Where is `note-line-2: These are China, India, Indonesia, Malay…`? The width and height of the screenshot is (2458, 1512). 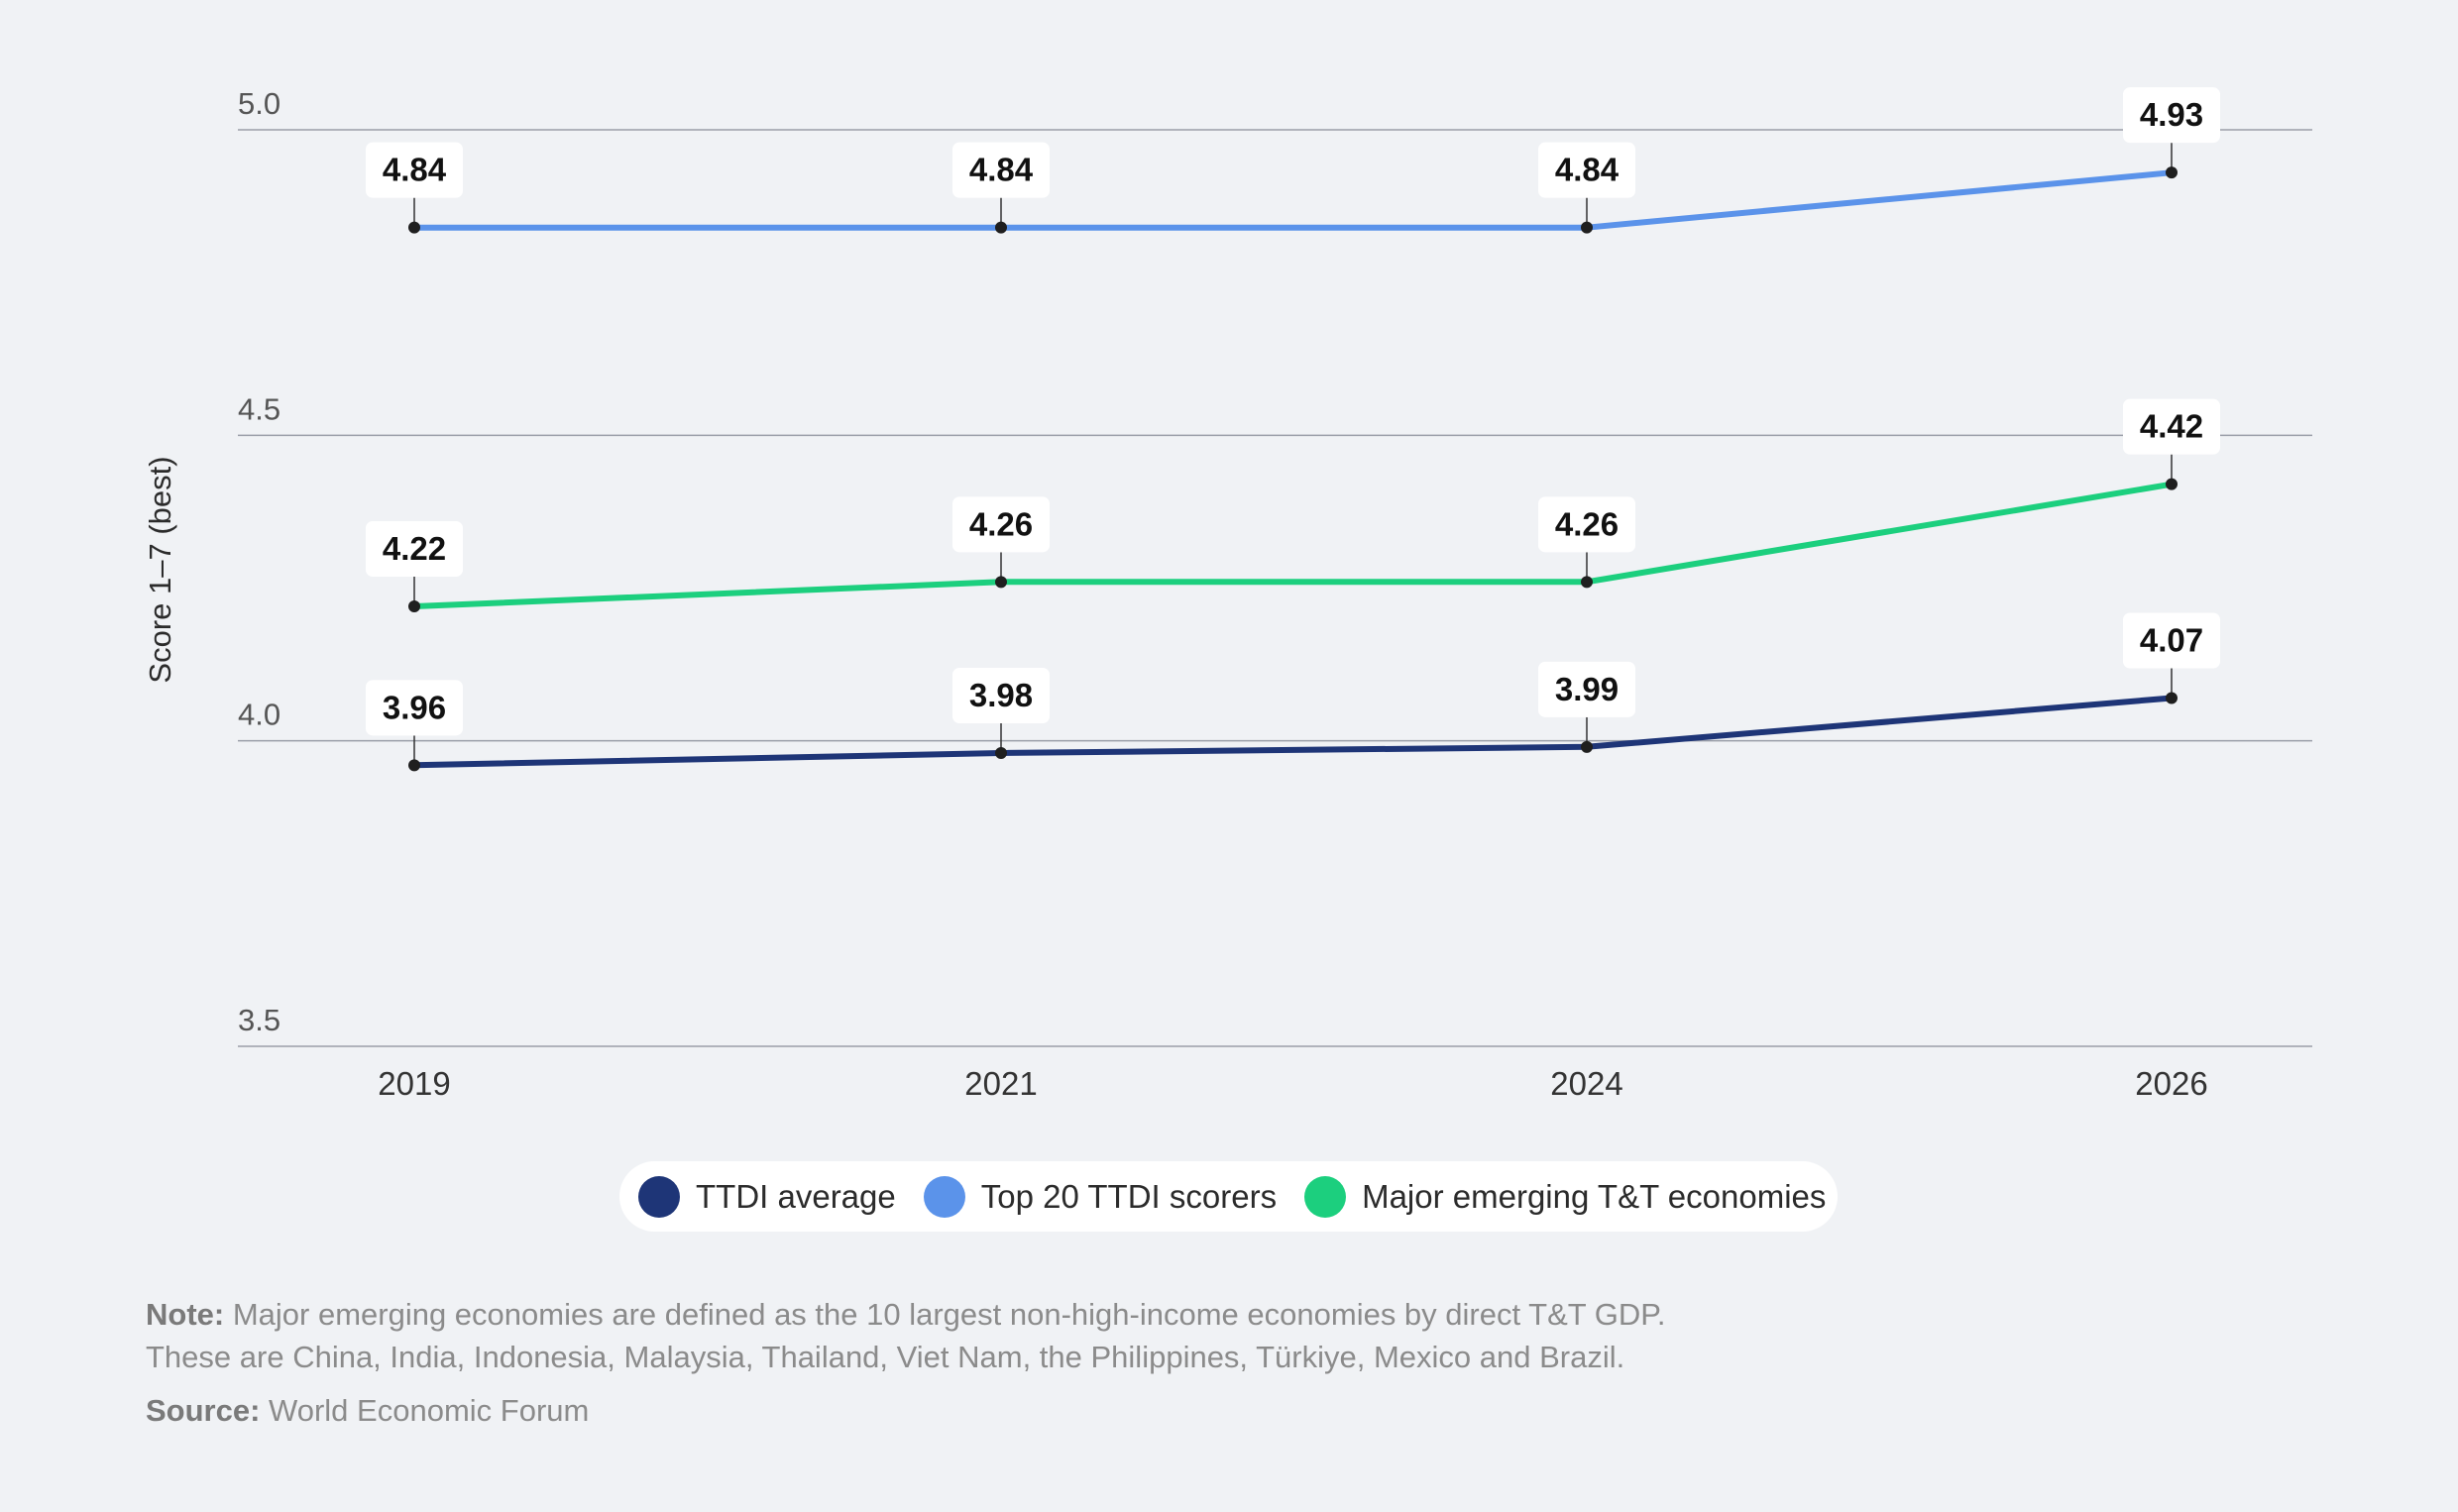
note-line-2: These are China, India, Indonesia, Malay… is located at coordinates (885, 1357).